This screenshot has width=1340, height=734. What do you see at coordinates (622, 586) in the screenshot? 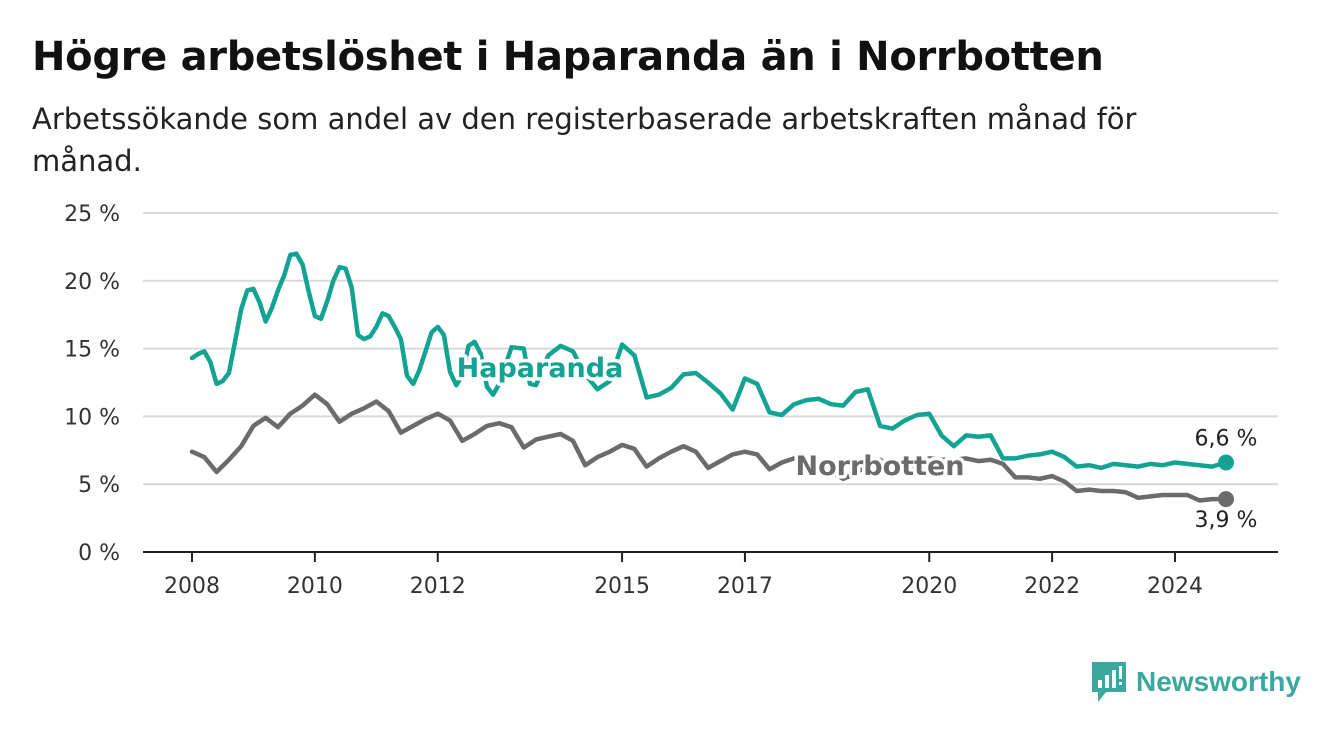
I see `x-tick-label: 2015` at bounding box center [622, 586].